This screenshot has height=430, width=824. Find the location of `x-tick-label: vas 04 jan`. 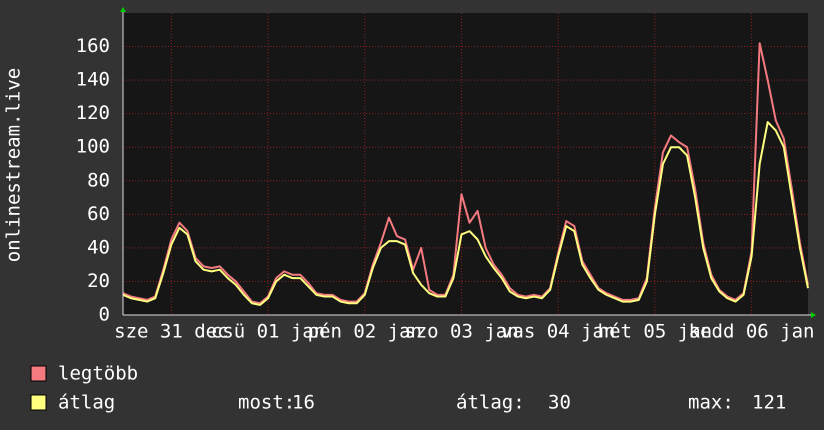

x-tick-label: vas 04 jan is located at coordinates (558, 332).